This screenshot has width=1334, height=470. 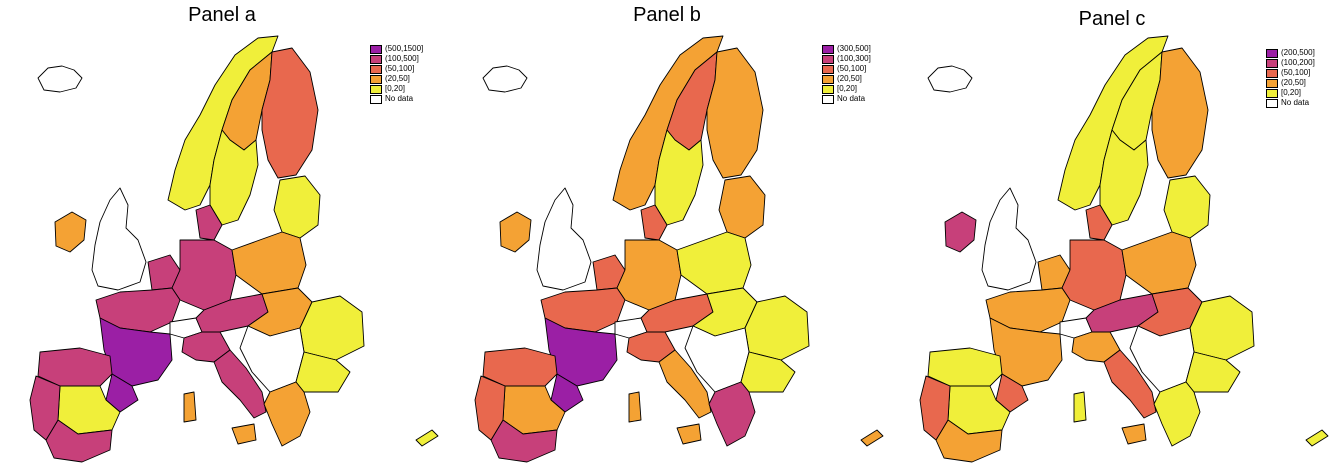 I want to click on legend-label: (100,500], so click(x=402, y=58).